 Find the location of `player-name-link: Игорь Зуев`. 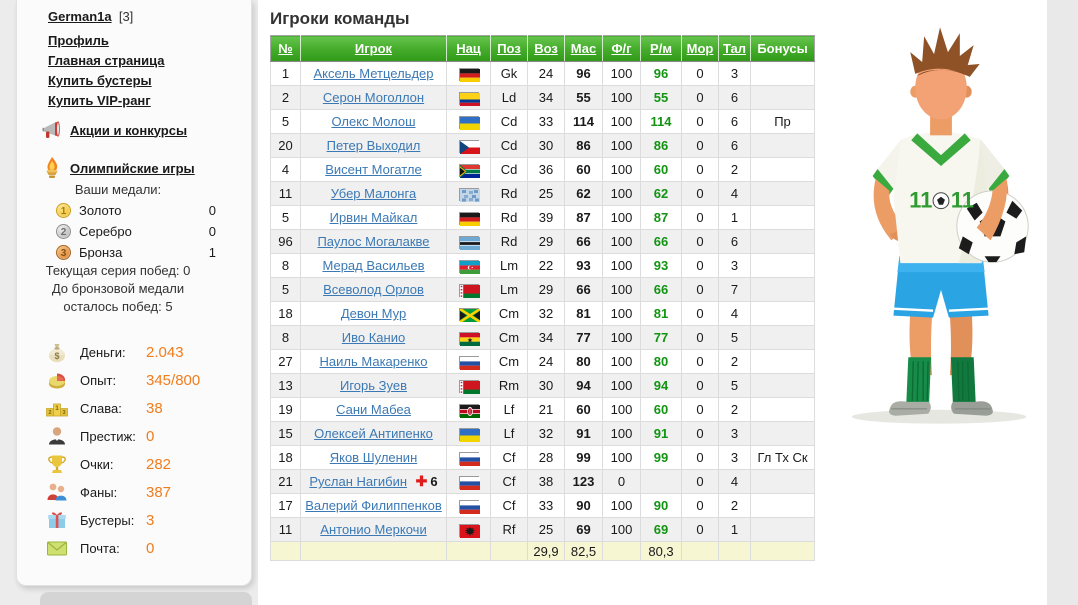

player-name-link: Игорь Зуев is located at coordinates (373, 385).